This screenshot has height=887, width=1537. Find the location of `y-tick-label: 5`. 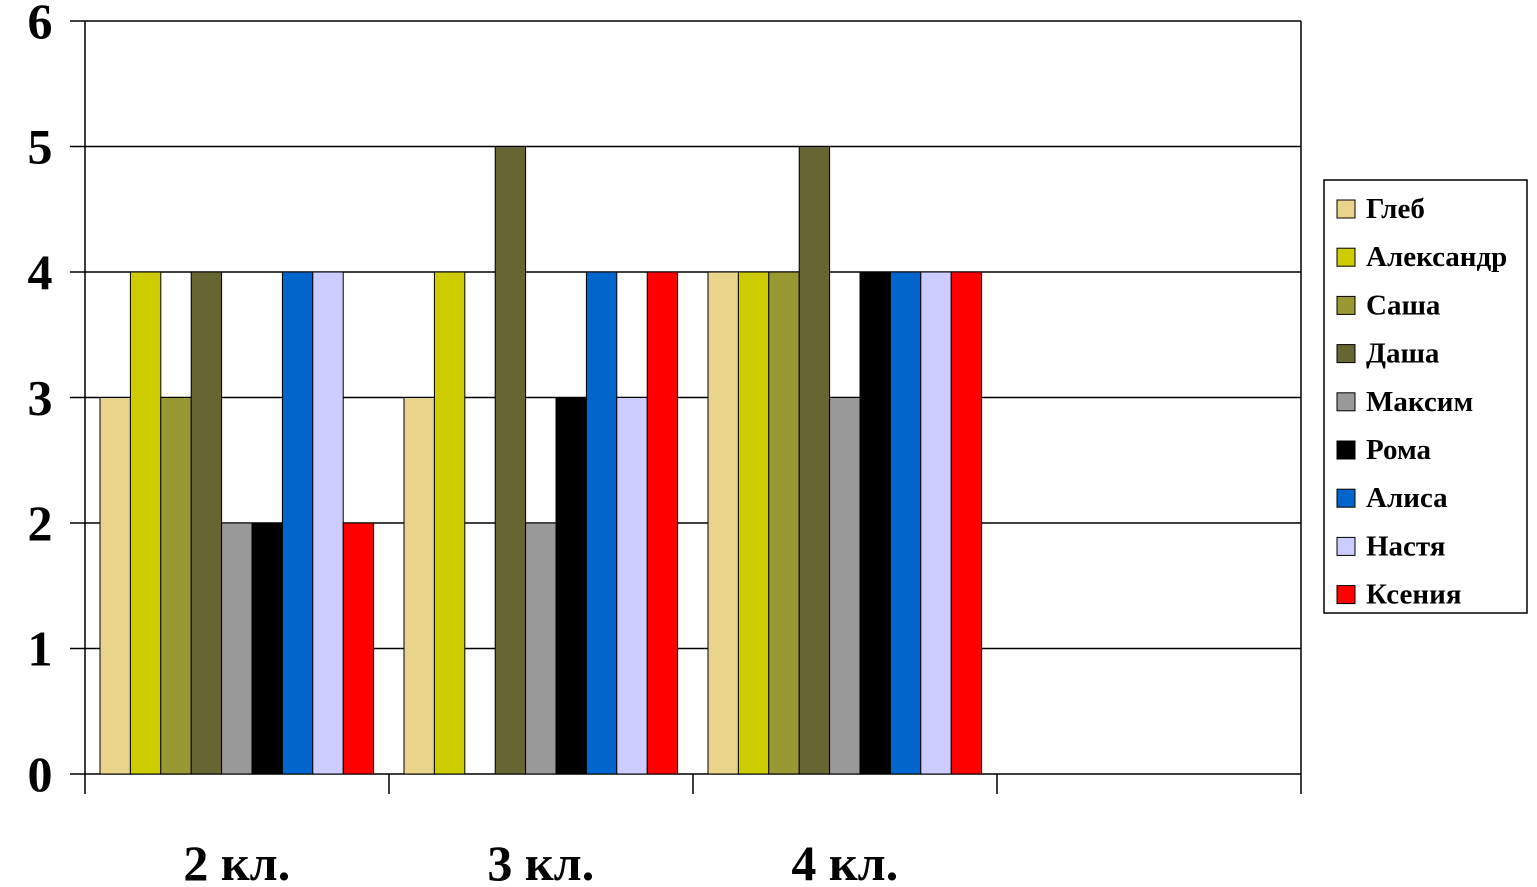

y-tick-label: 5 is located at coordinates (40, 147).